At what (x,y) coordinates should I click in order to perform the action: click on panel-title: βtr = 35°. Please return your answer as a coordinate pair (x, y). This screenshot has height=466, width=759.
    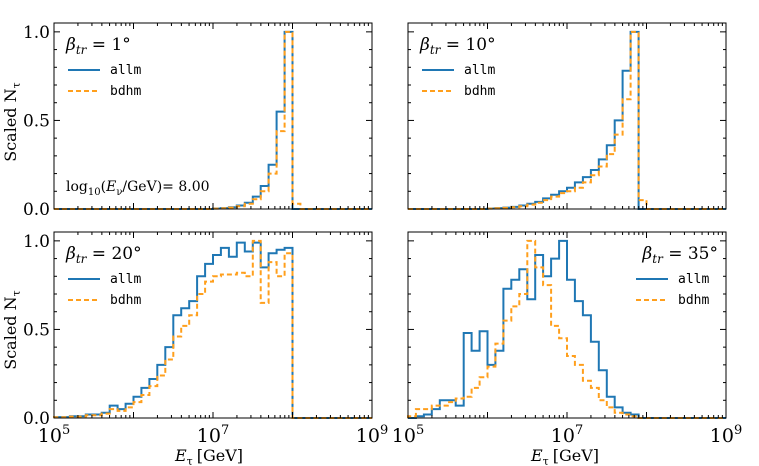
    Looking at the image, I should click on (679, 255).